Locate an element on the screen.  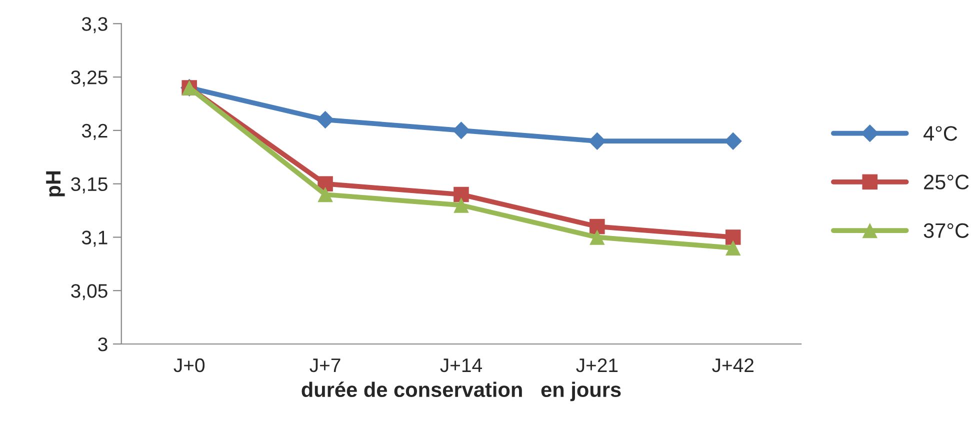
x-tick-label: J+42 is located at coordinates (733, 365).